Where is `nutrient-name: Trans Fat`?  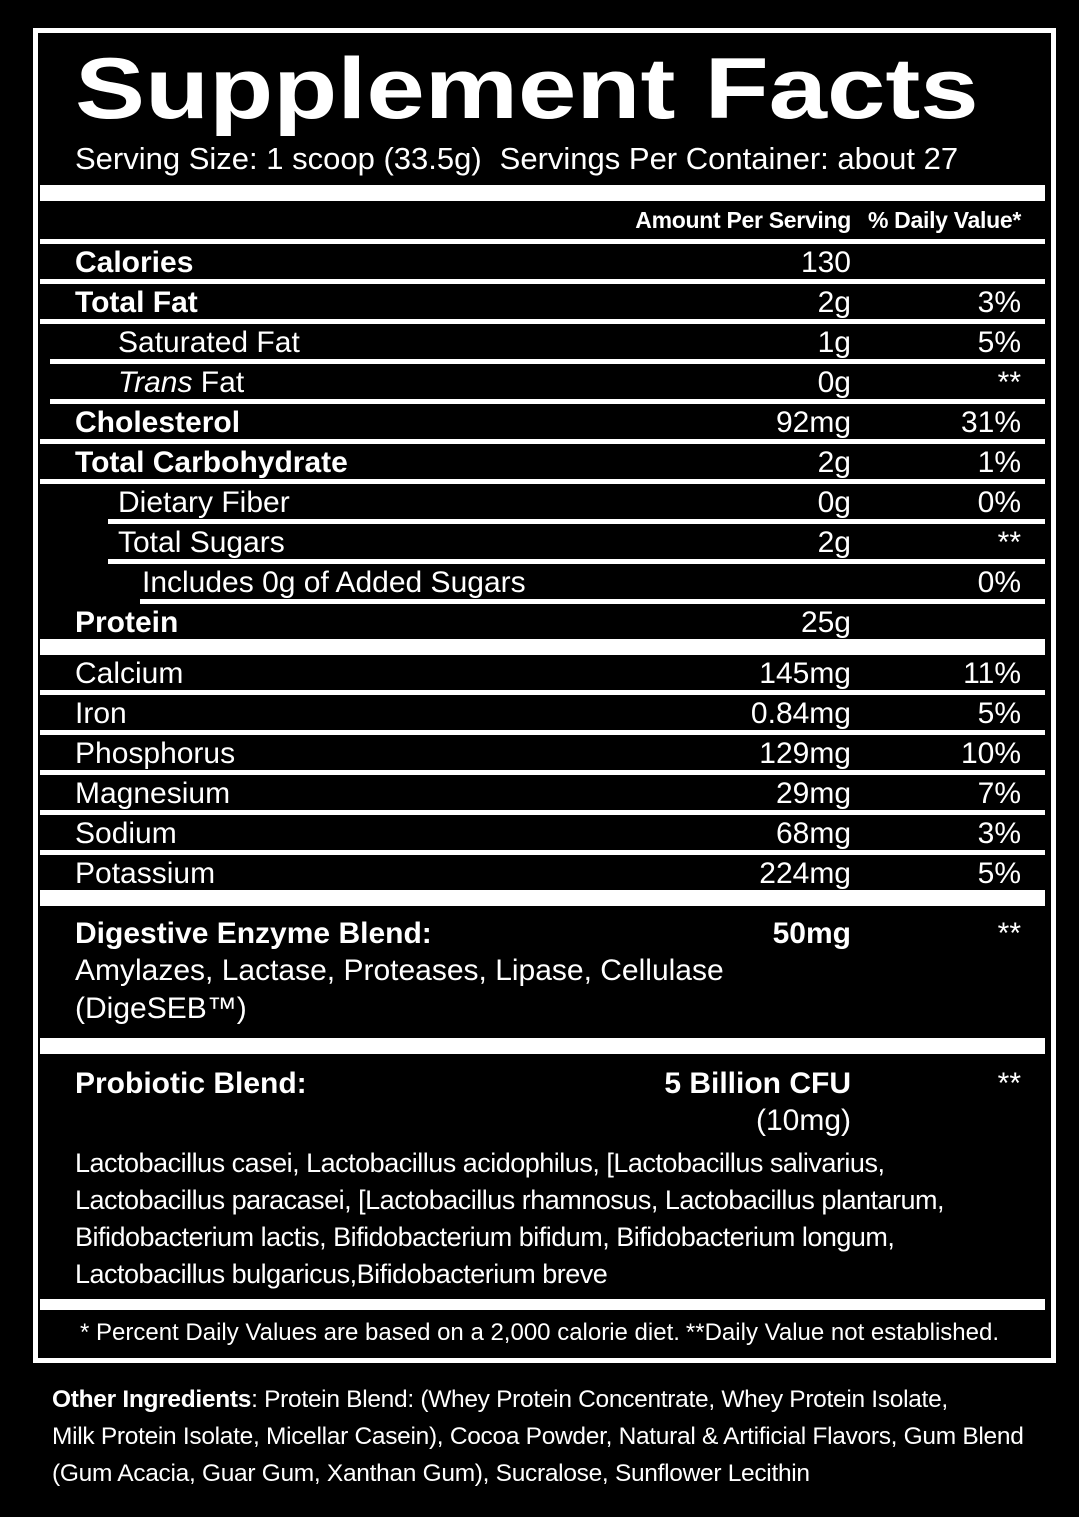 nutrient-name: Trans Fat is located at coordinates (324, 381).